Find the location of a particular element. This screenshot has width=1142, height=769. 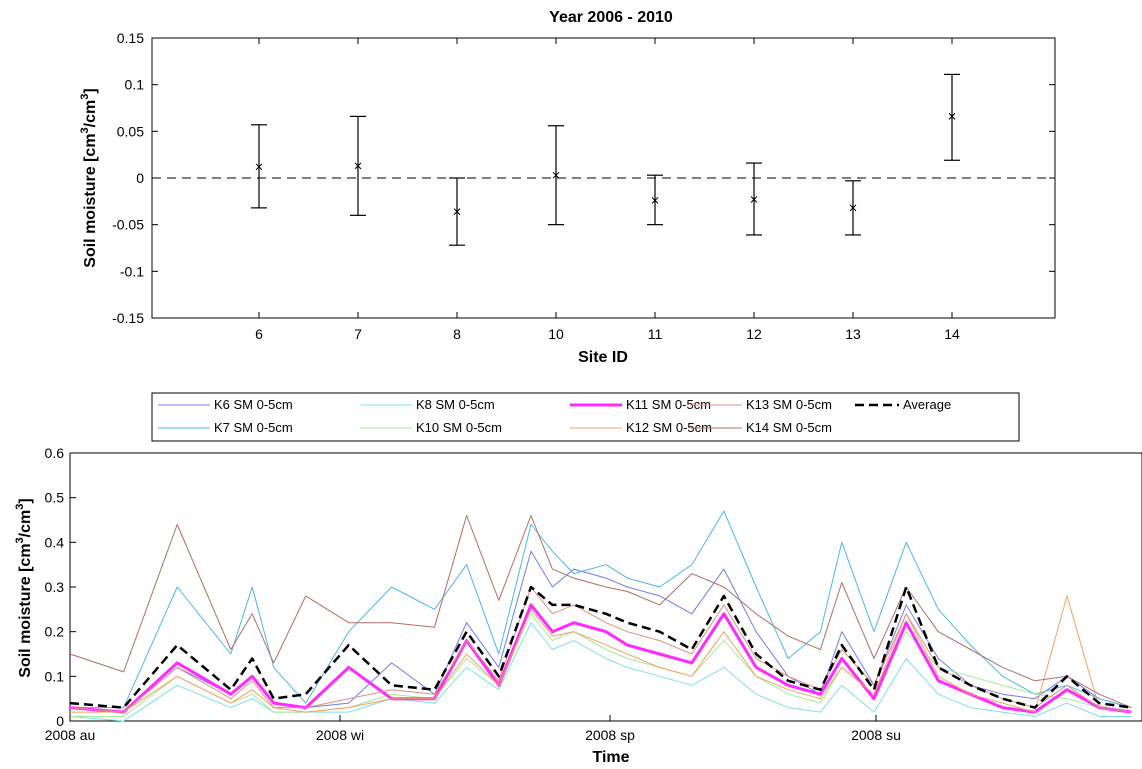

bottom-x-axis-label: Time is located at coordinates (610, 757).